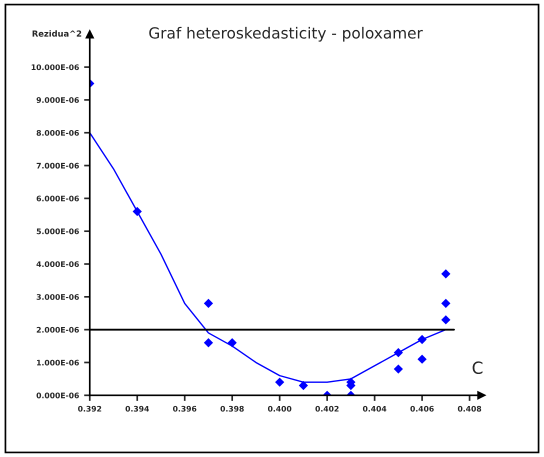  What do you see at coordinates (57, 33) in the screenshot?
I see `y-axis-title: Rezidua^2` at bounding box center [57, 33].